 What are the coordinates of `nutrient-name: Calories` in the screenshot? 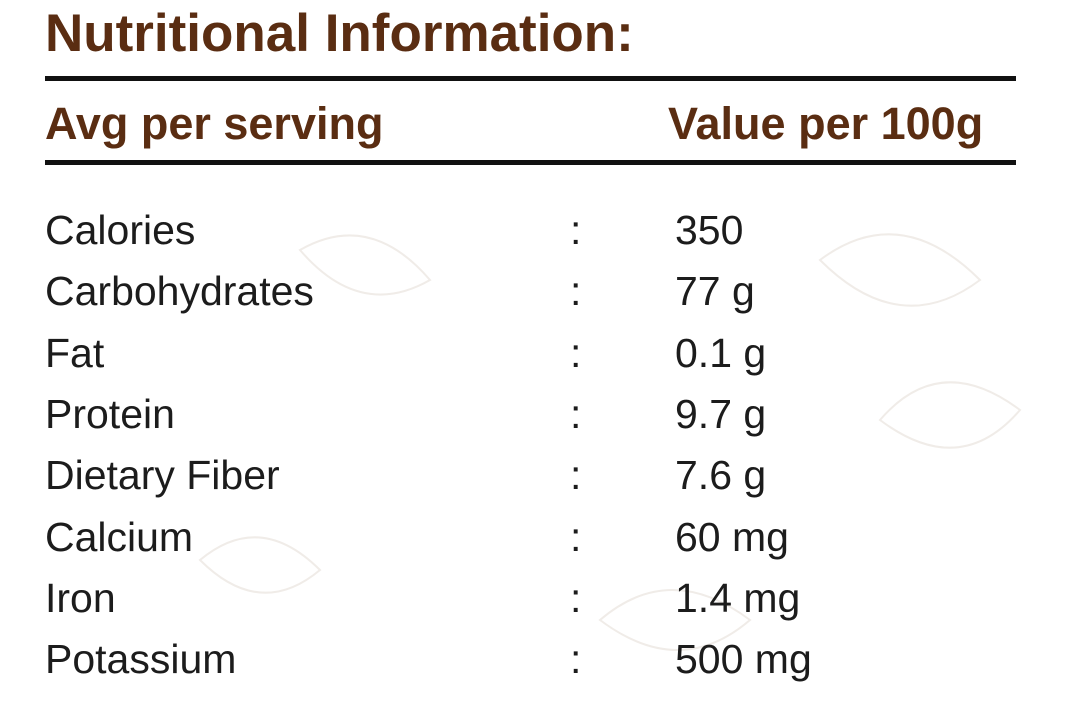 It's located at (120, 230).